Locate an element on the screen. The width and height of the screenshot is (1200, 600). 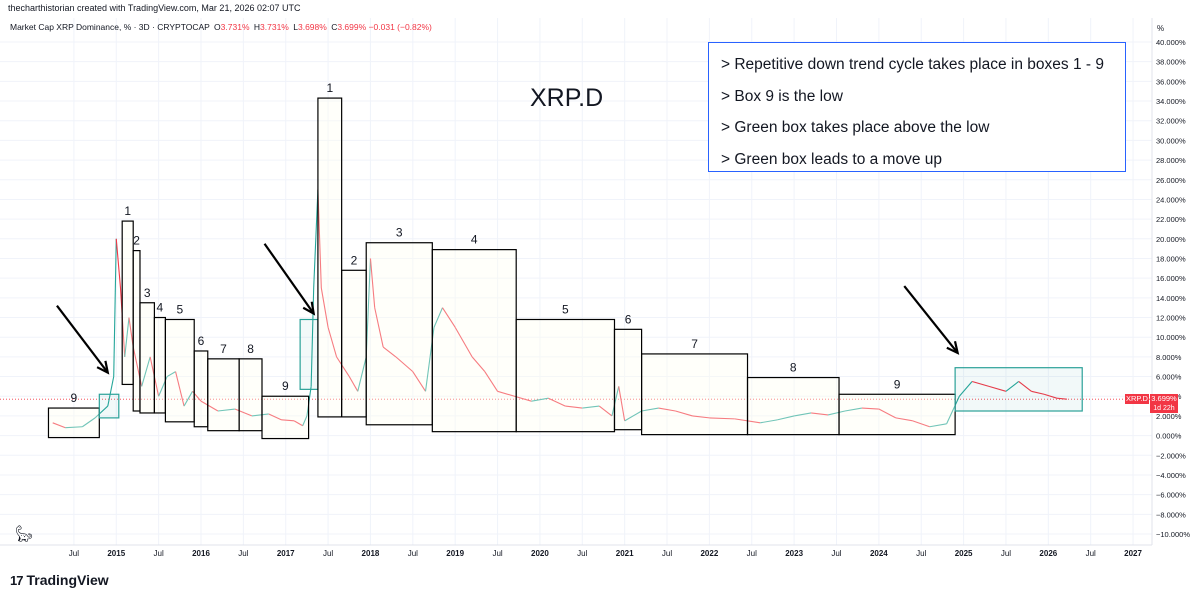
box-label: 6 is located at coordinates (628, 319).